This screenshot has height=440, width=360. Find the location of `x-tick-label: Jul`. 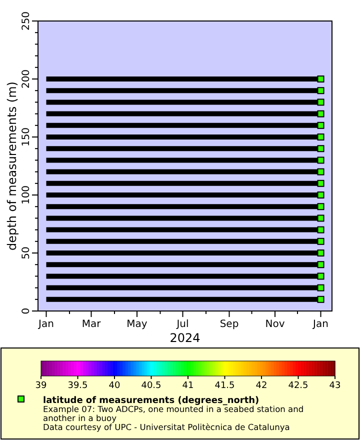

x-tick-label: Jul is located at coordinates (182, 324).